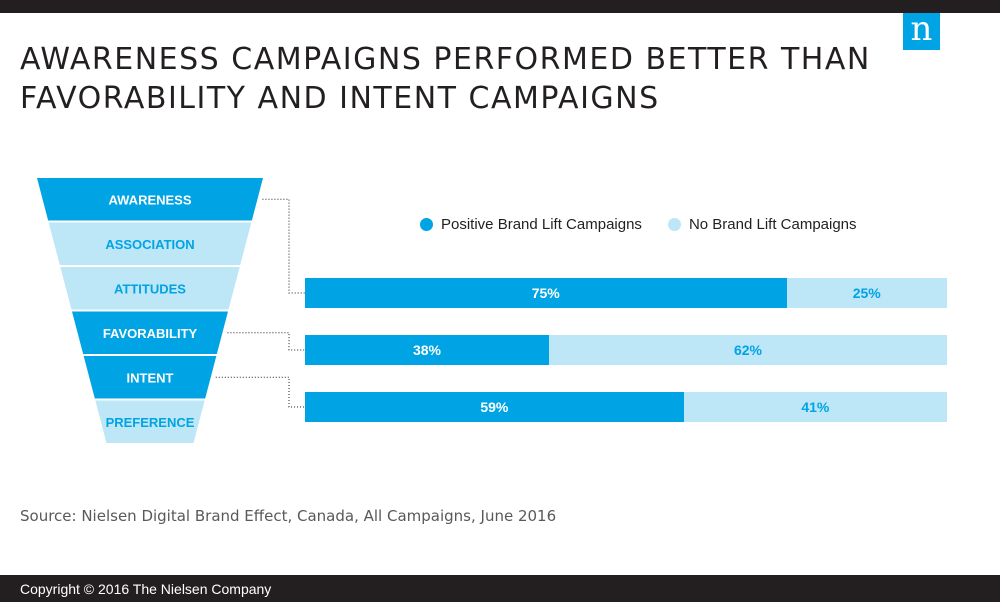  I want to click on legend-item-negative: No Brand Lift Campaigns, so click(762, 224).